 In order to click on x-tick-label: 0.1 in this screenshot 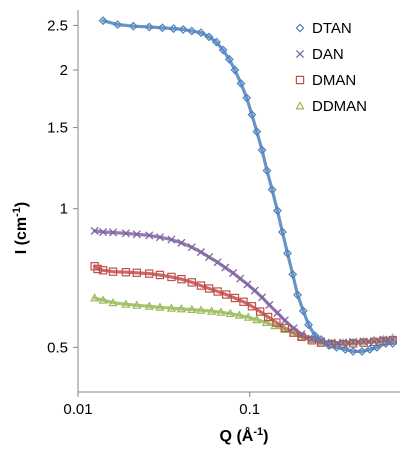, I will do `click(249, 409)`.